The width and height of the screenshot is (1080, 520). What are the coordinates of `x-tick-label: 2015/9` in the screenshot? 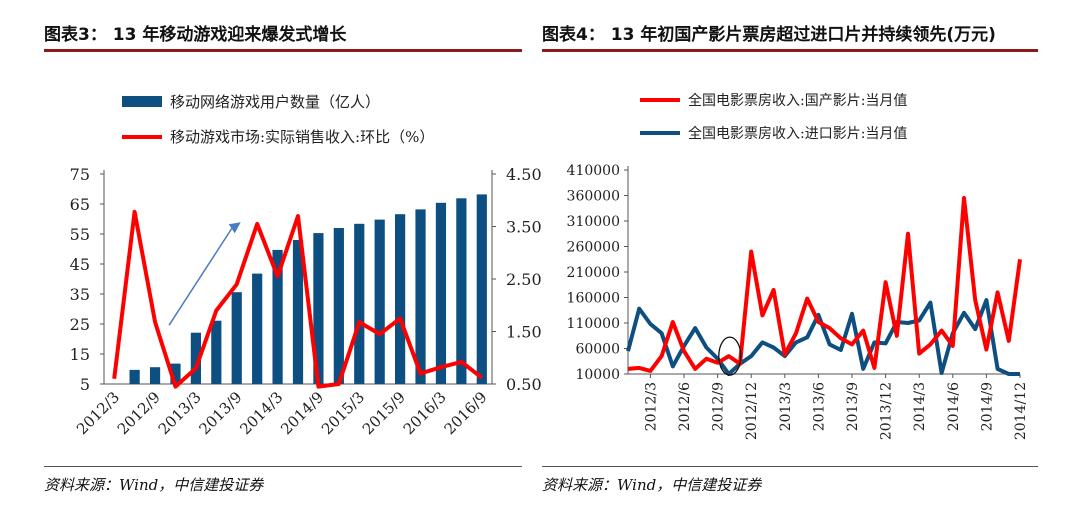 It's located at (384, 413).